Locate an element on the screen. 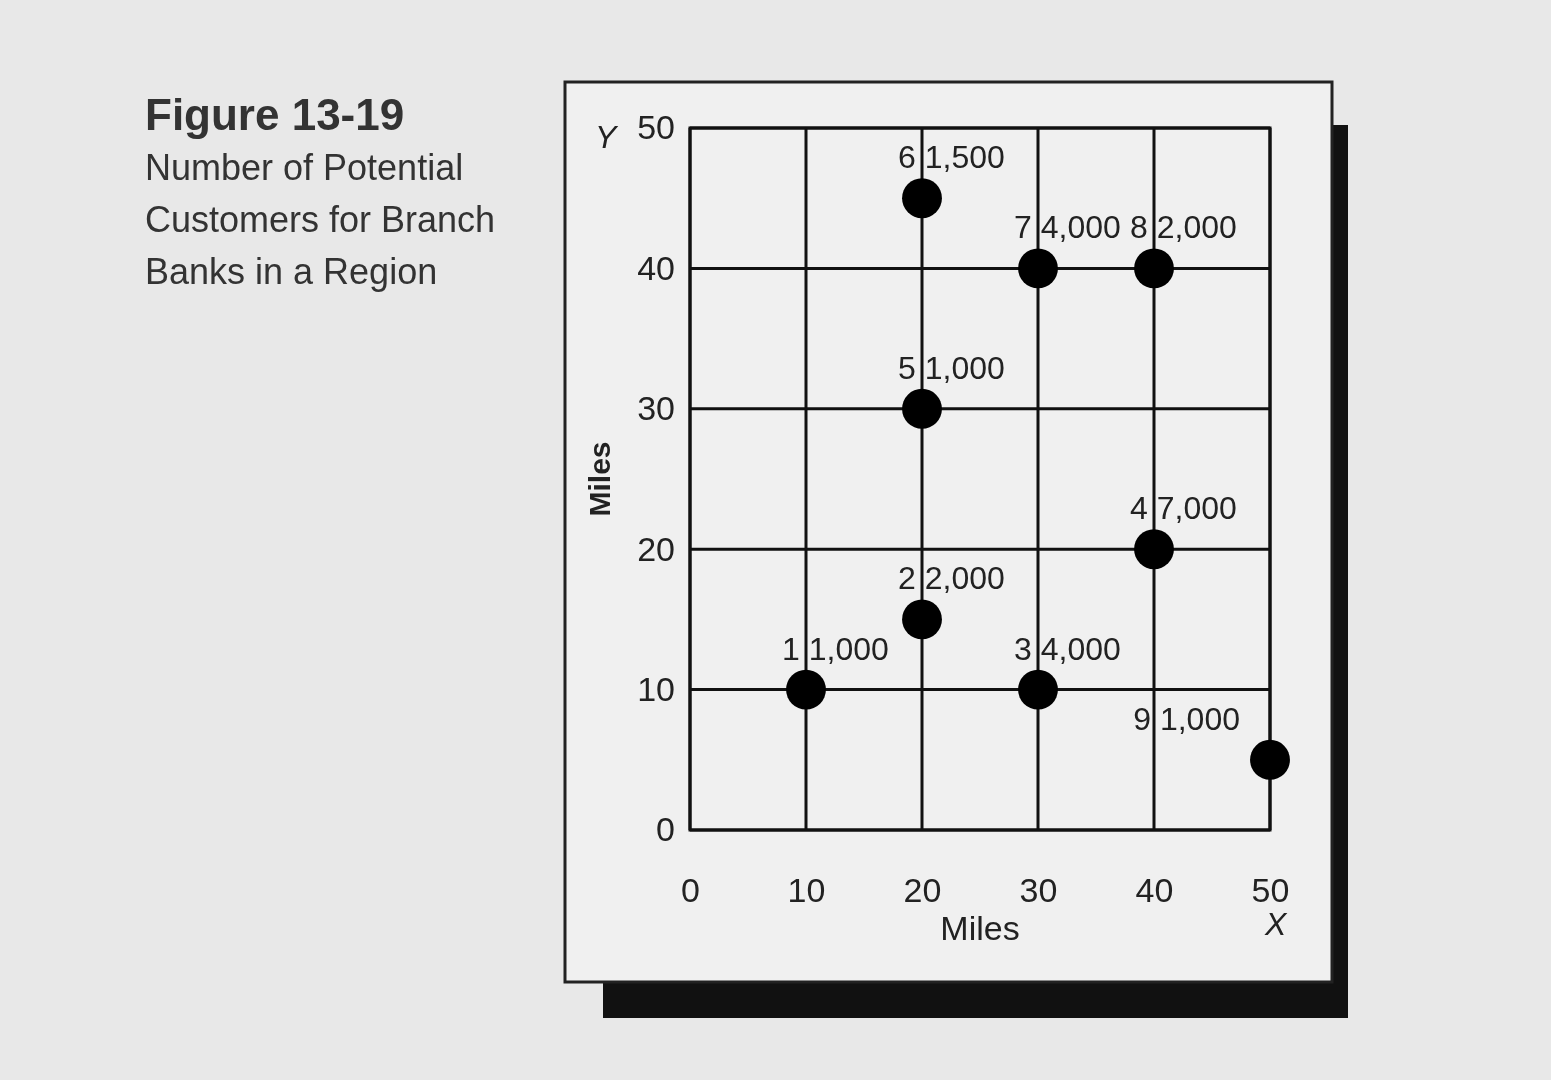  y-tick-label: 50 is located at coordinates (656, 127).